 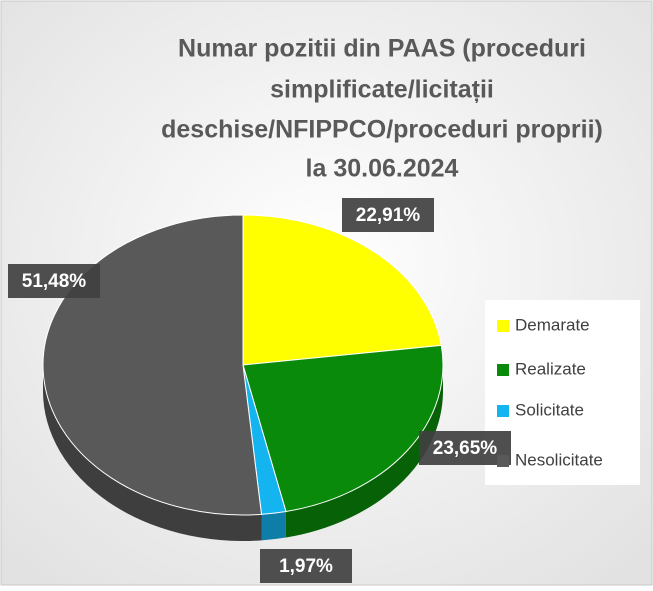 What do you see at coordinates (382, 49) in the screenshot?
I see `title-line: Numar pozitii din PAAS (proceduri` at bounding box center [382, 49].